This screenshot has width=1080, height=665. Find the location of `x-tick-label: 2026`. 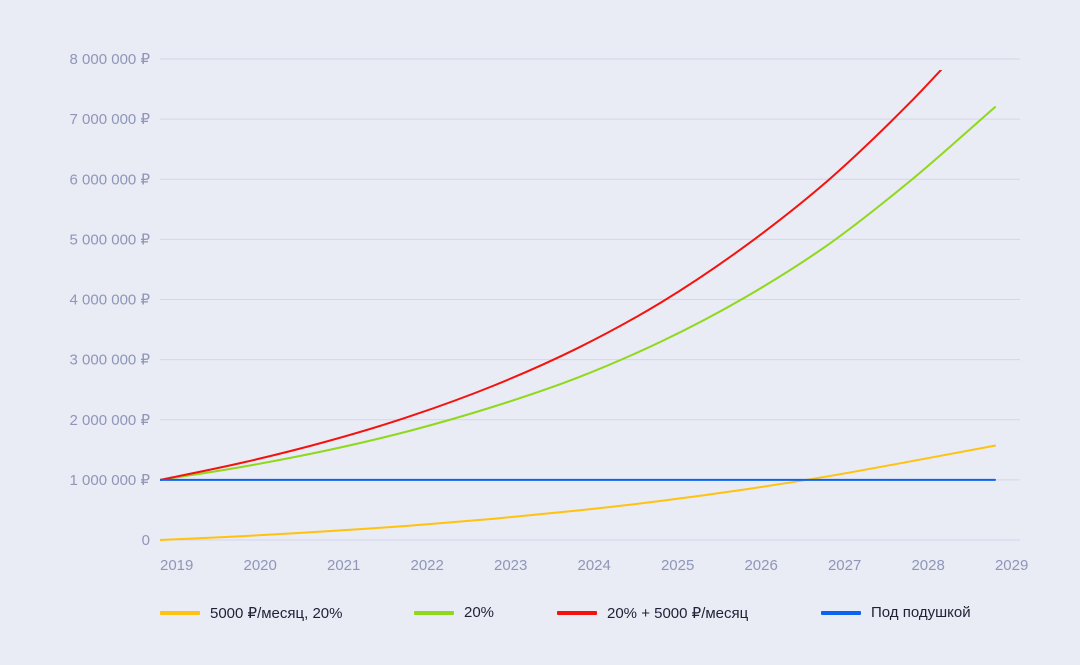

x-tick-label: 2026 is located at coordinates (760, 565).